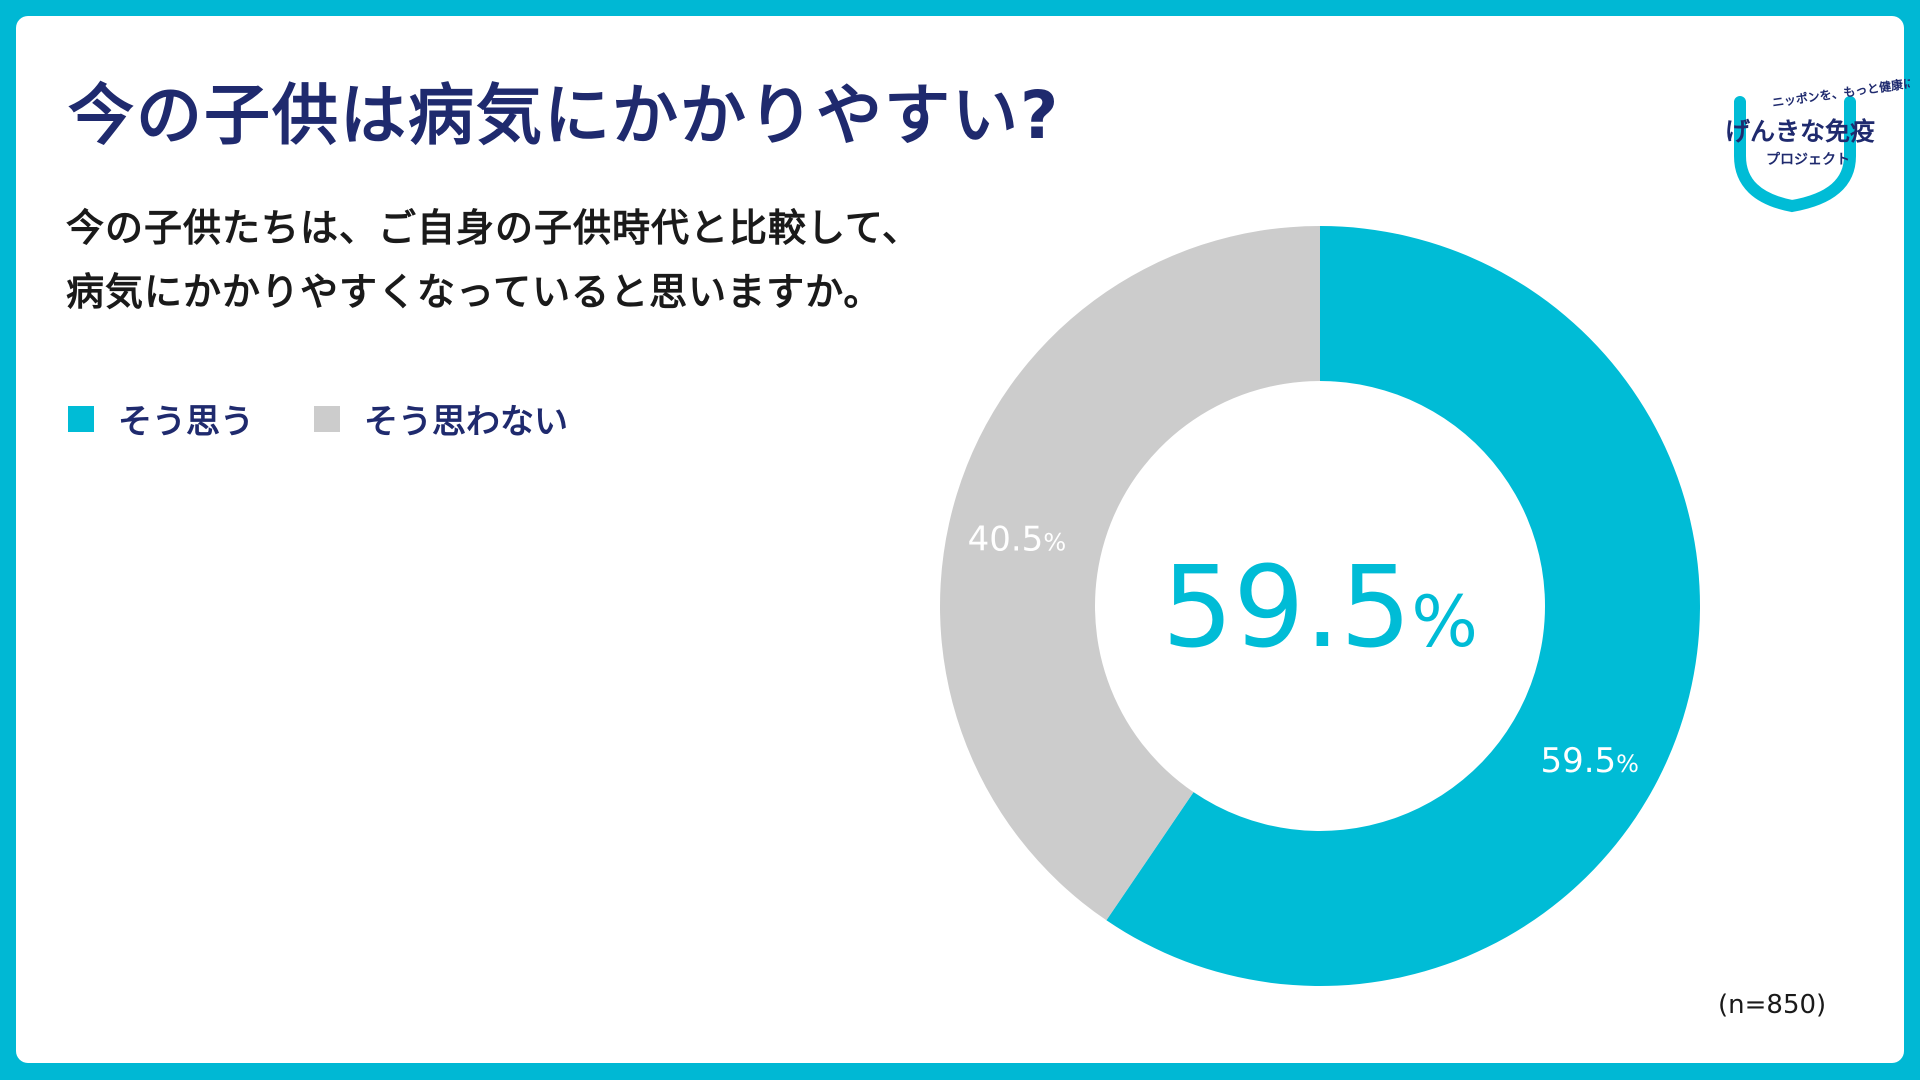  What do you see at coordinates (1808, 160) in the screenshot?
I see `logo-sub: プロジェクト` at bounding box center [1808, 160].